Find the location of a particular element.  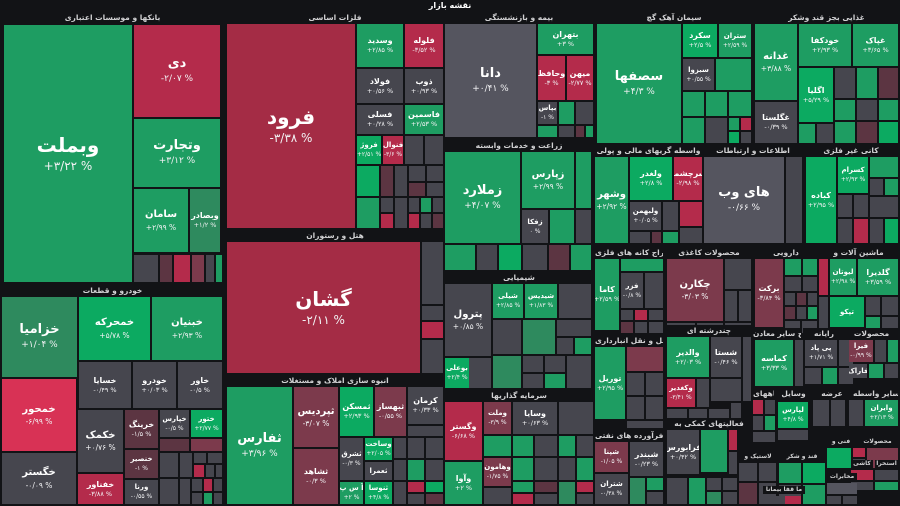

stock-tile: غپاک +۳/۶۵ % is located at coordinates (875, 45).